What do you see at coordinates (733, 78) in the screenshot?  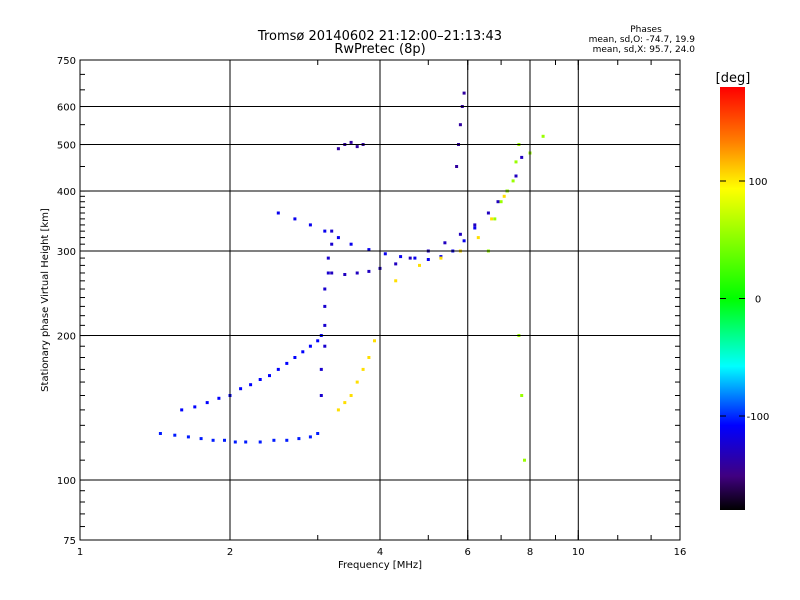 I see `colorbar-label: [deg]` at bounding box center [733, 78].